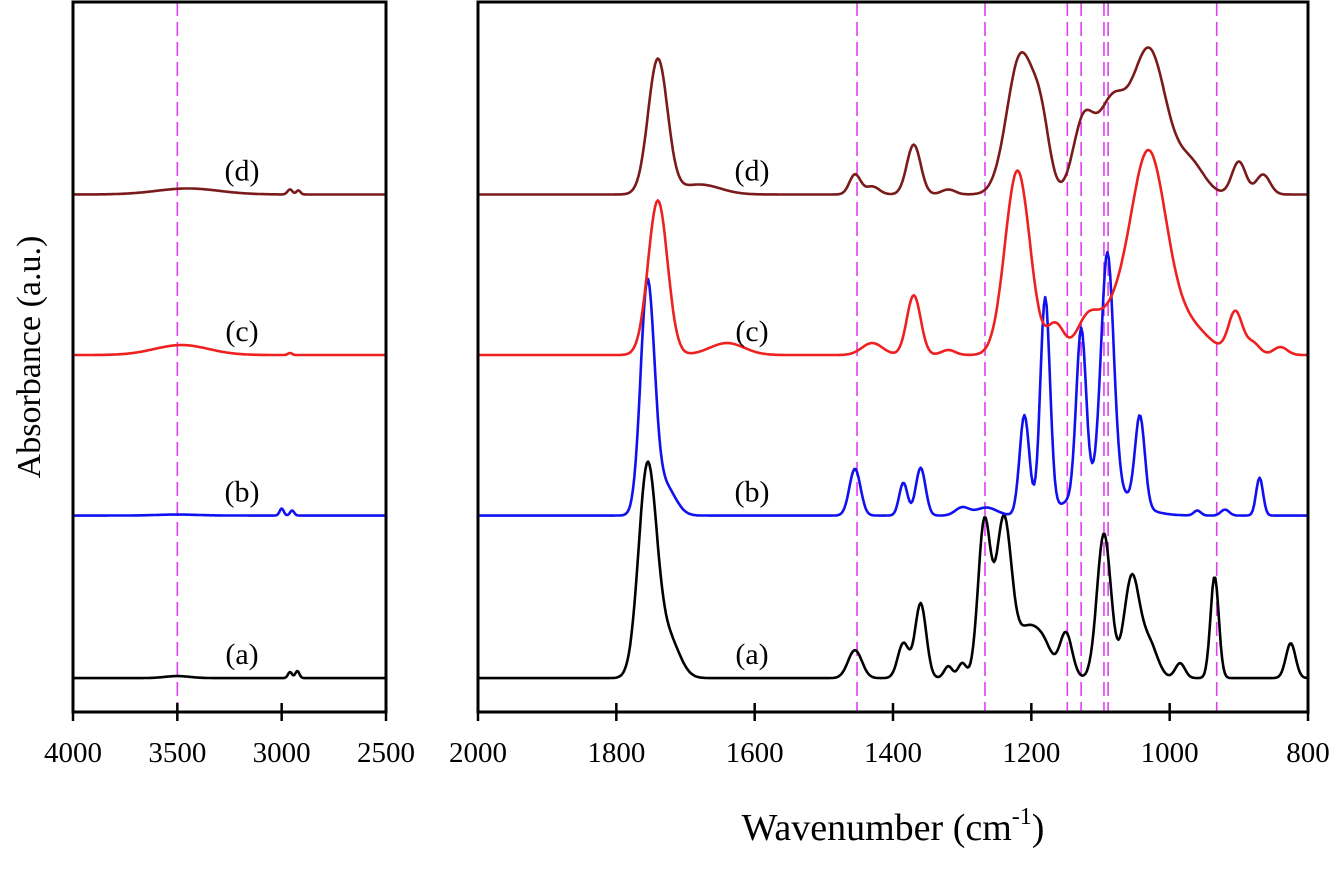 The image size is (1339, 886). What do you see at coordinates (1031, 753) in the screenshot?
I see `x-tick-label-right-1200: 1200` at bounding box center [1031, 753].